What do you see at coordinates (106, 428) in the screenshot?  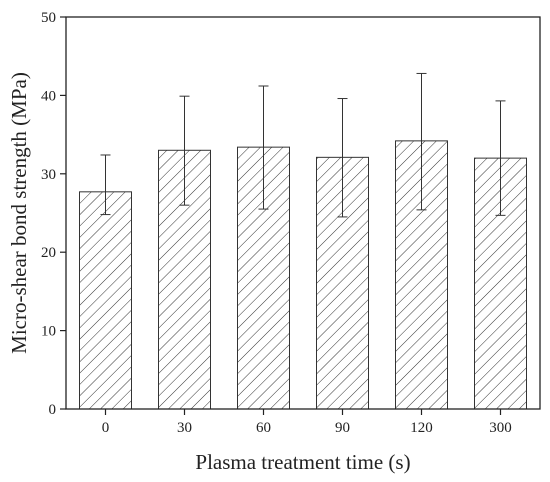 I see `x-tick-label: 0` at bounding box center [106, 428].